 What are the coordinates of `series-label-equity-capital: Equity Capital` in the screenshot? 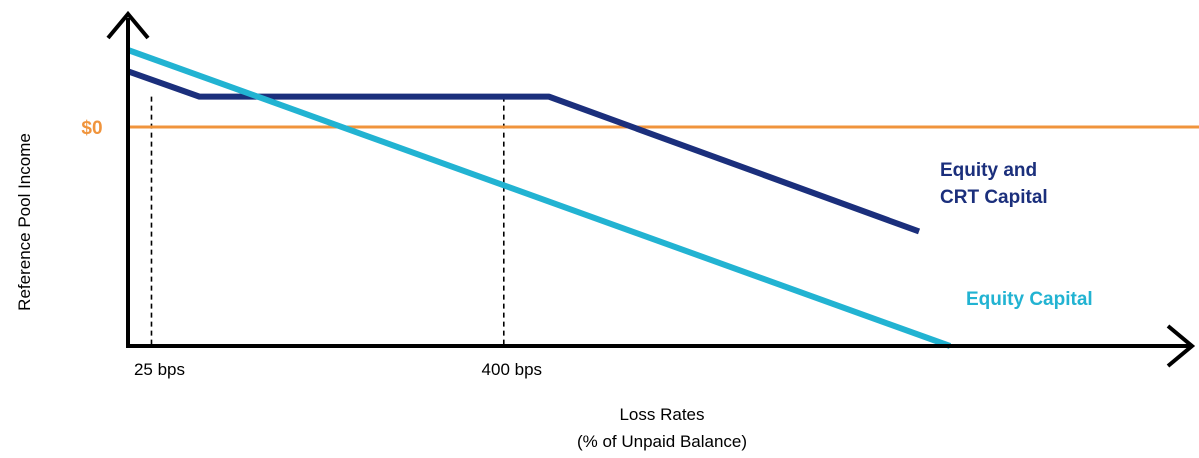 It's located at (1029, 299).